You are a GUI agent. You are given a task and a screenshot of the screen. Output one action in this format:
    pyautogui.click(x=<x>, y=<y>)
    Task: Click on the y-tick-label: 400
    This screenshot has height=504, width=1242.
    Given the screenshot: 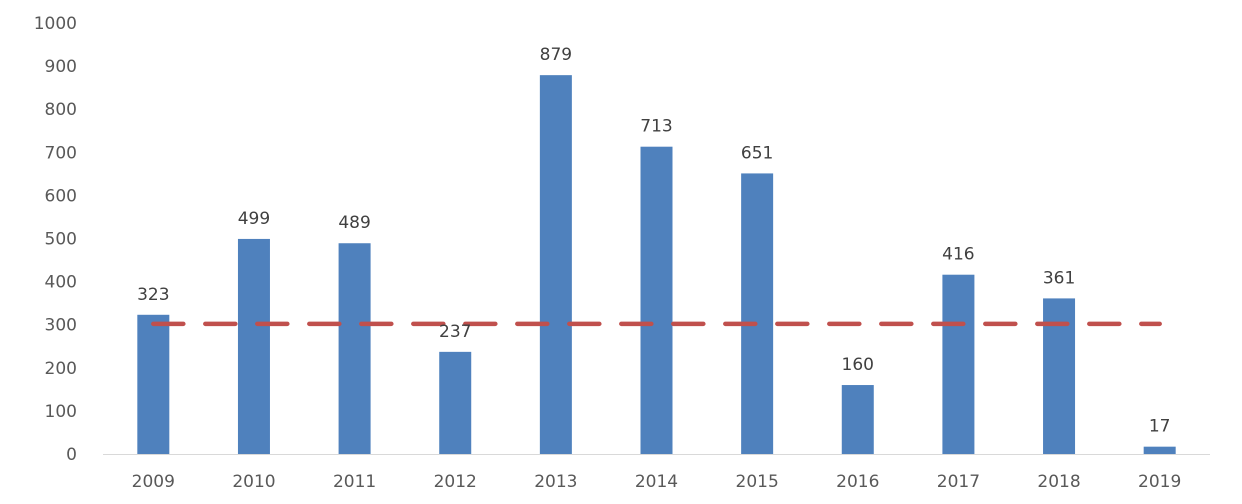 What is the action you would take?
    pyautogui.click(x=61, y=283)
    